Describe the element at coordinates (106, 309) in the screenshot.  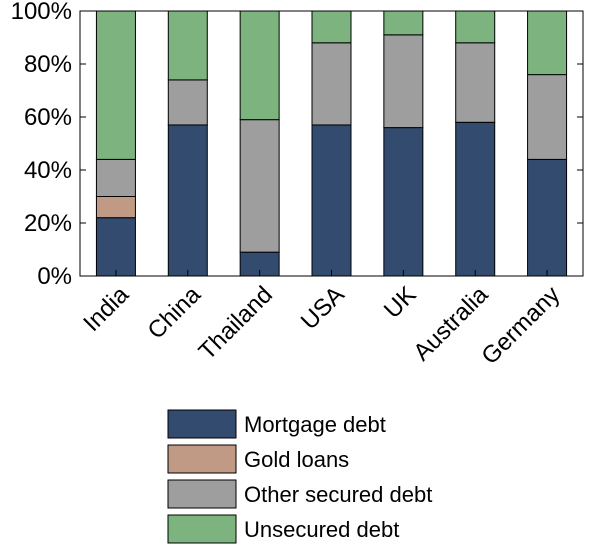
I see `x-tick-label-india: India` at that location.